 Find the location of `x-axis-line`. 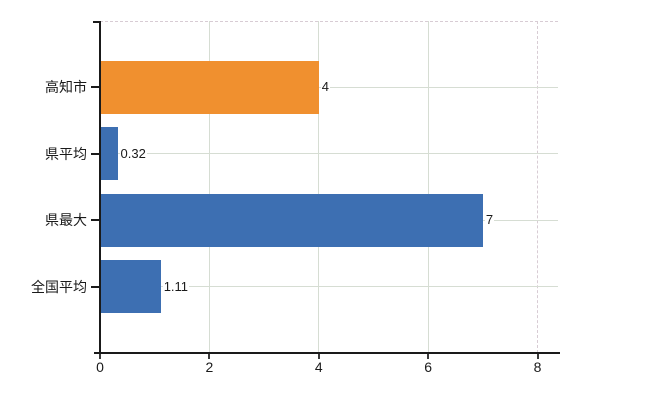

x-axis-line is located at coordinates (327, 353).